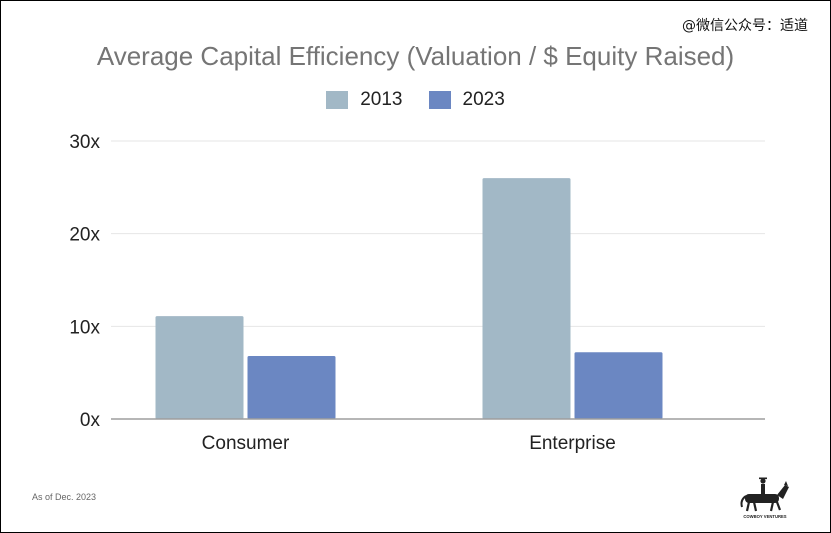 This screenshot has width=831, height=533. Describe the element at coordinates (764, 516) in the screenshot. I see `logo-text: COWBOY VENTURES` at that location.